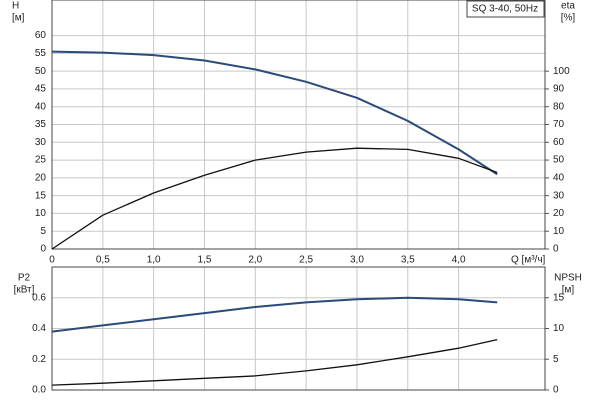  What do you see at coordinates (357, 260) in the screenshot?
I see `x-tick-label: 3,0` at bounding box center [357, 260].